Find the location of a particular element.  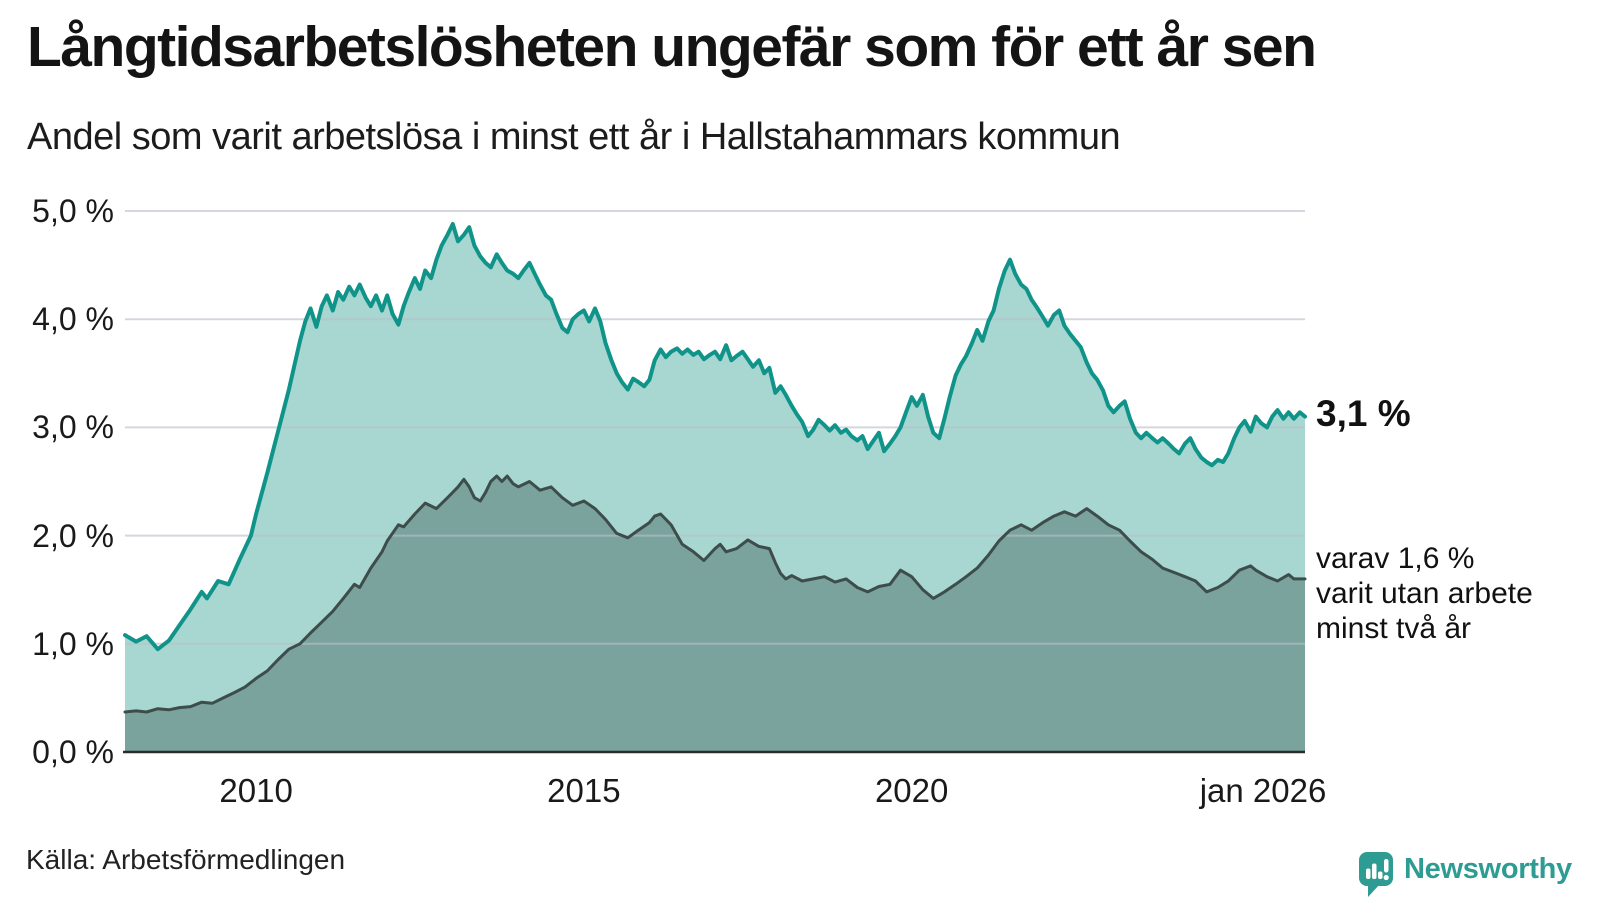

latest-value-annotation: 3,1 % is located at coordinates (1363, 413).